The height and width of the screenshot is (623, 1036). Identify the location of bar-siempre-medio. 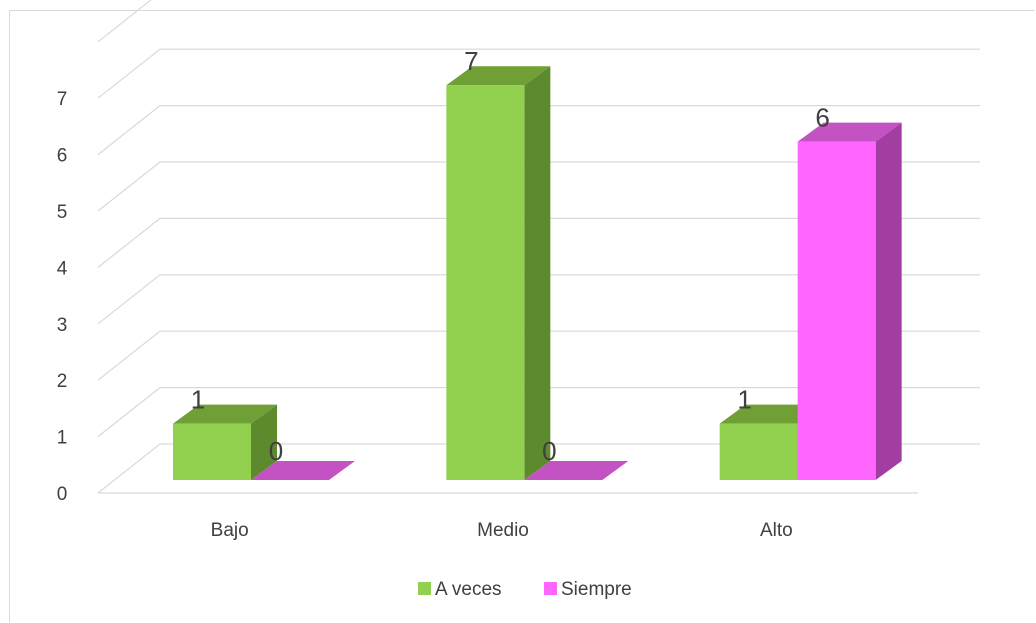
(576, 470).